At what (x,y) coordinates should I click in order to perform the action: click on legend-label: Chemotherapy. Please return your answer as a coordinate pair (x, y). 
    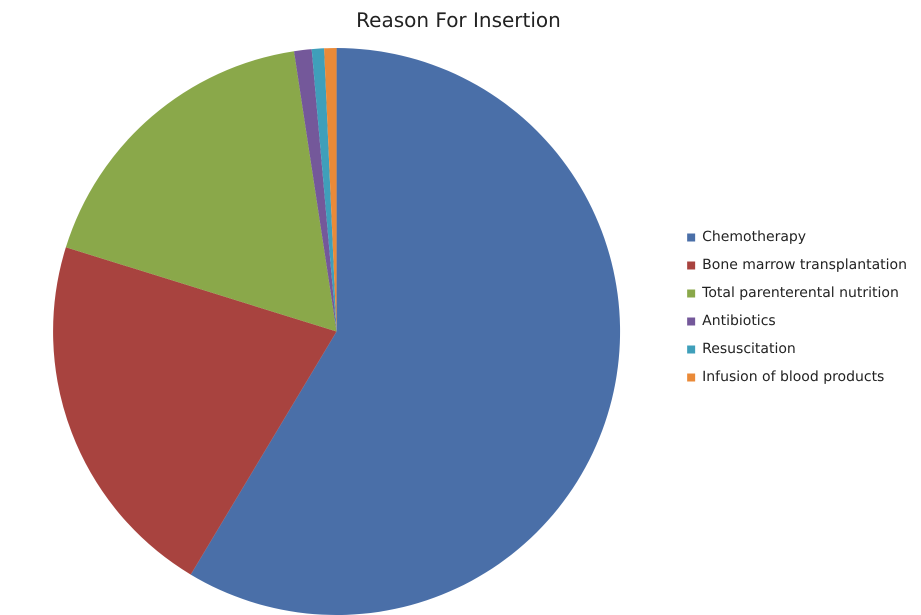
    Looking at the image, I should click on (754, 237).